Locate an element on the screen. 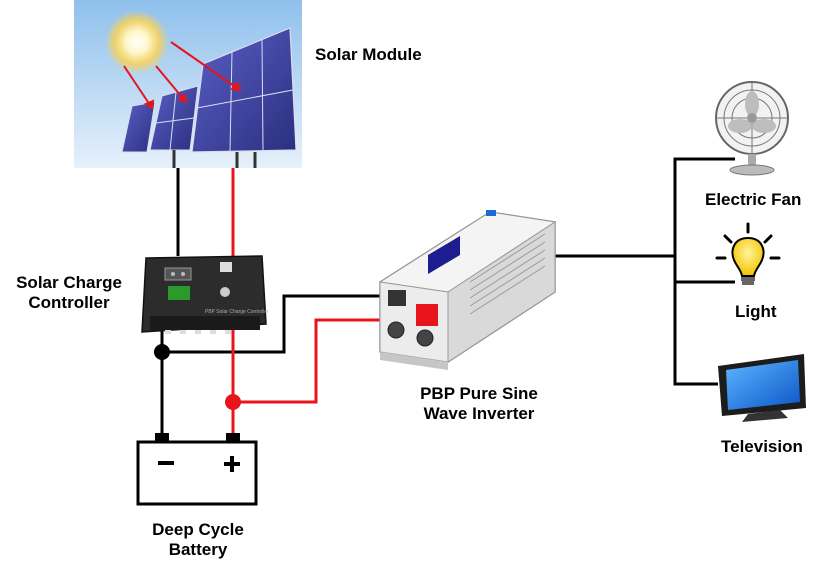 This screenshot has width=835, height=568. charge-controller-label-line2: Controller is located at coordinates (69, 302).